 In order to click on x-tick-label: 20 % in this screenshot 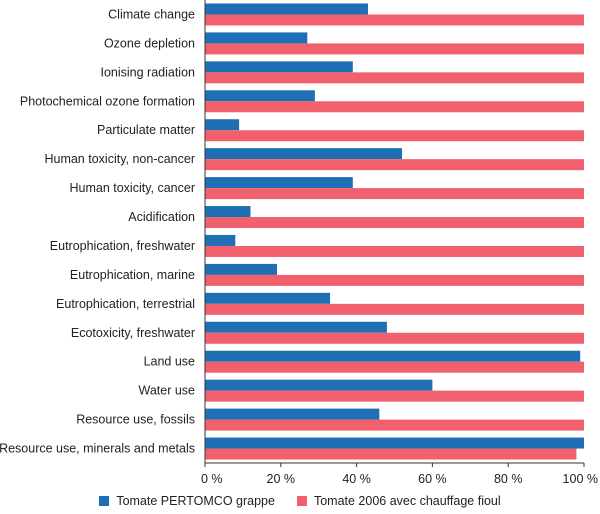, I will do `click(281, 479)`.